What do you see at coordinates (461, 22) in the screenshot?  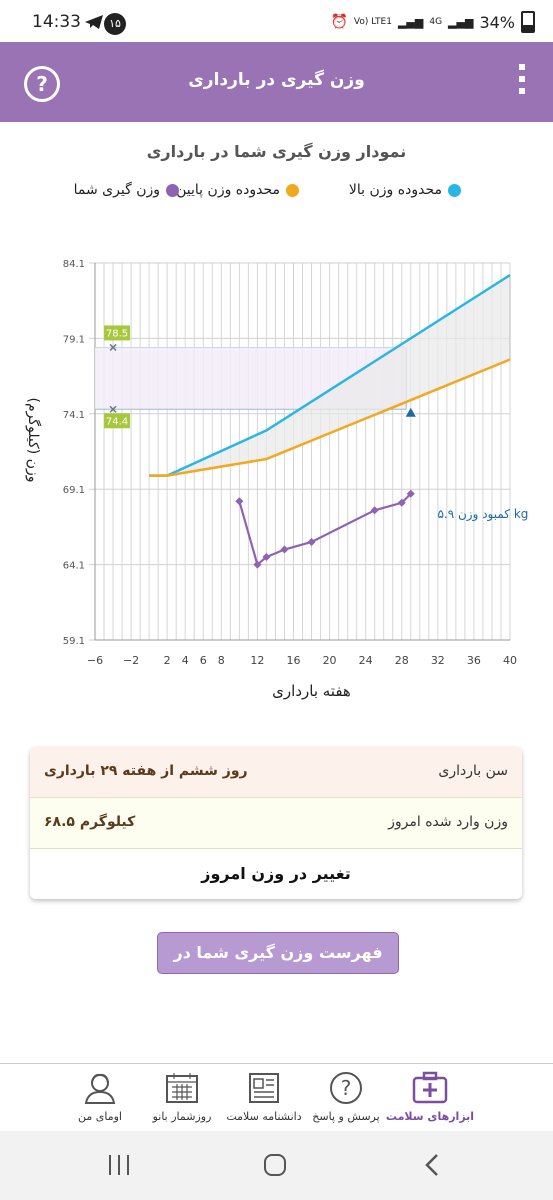 I see `signal-icon-2: ▂▄▆` at bounding box center [461, 22].